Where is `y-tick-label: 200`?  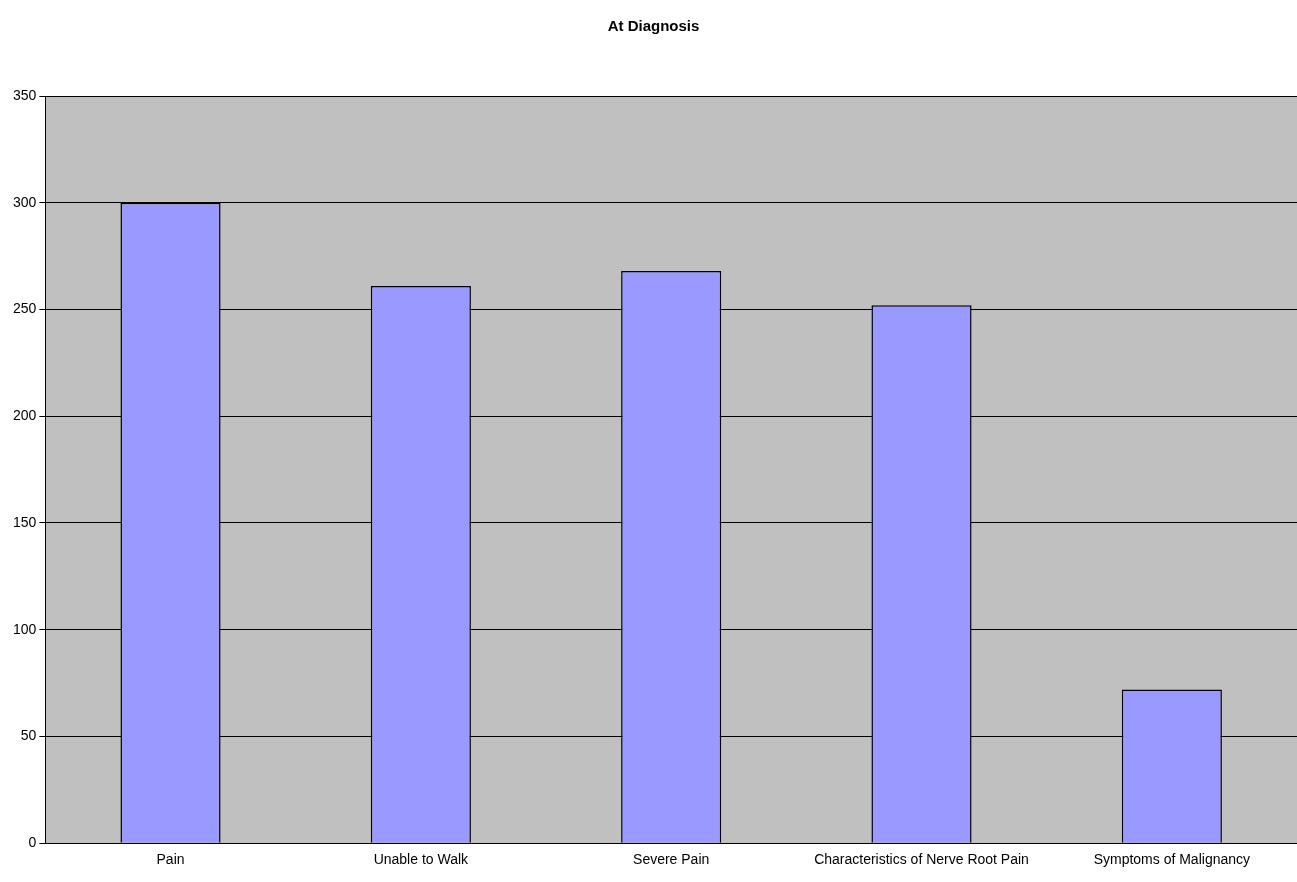 y-tick-label: 200 is located at coordinates (25, 415).